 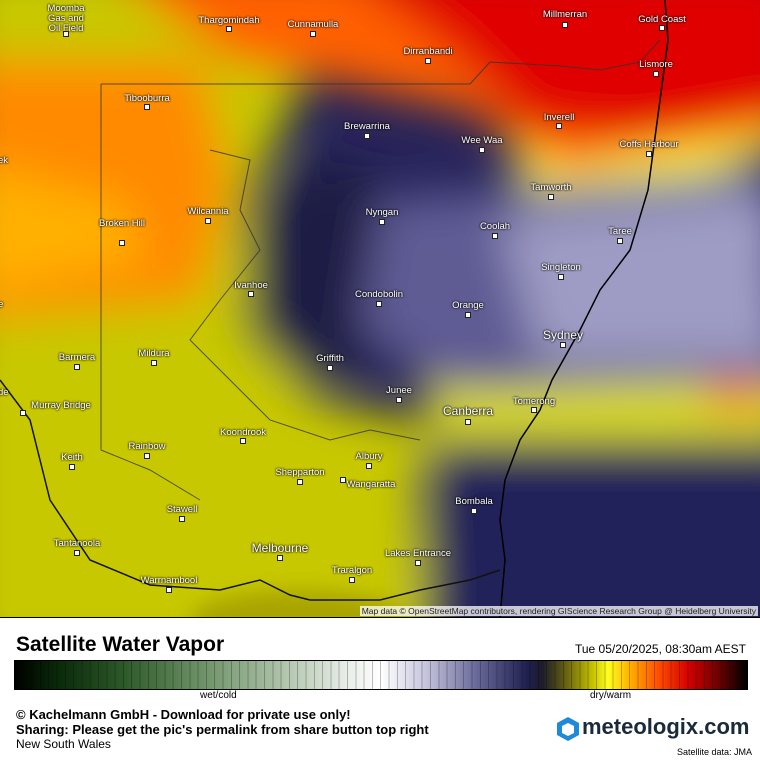 What do you see at coordinates (77, 357) in the screenshot?
I see `place-label: Barmera` at bounding box center [77, 357].